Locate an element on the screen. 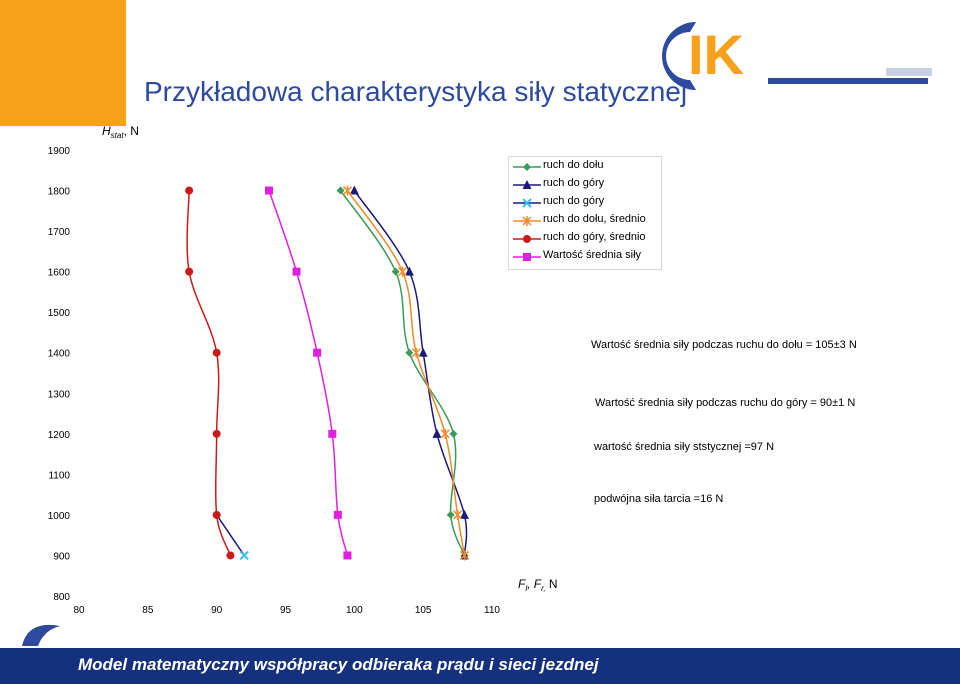 The height and width of the screenshot is (684, 960). series-5-line is located at coordinates (308, 373).